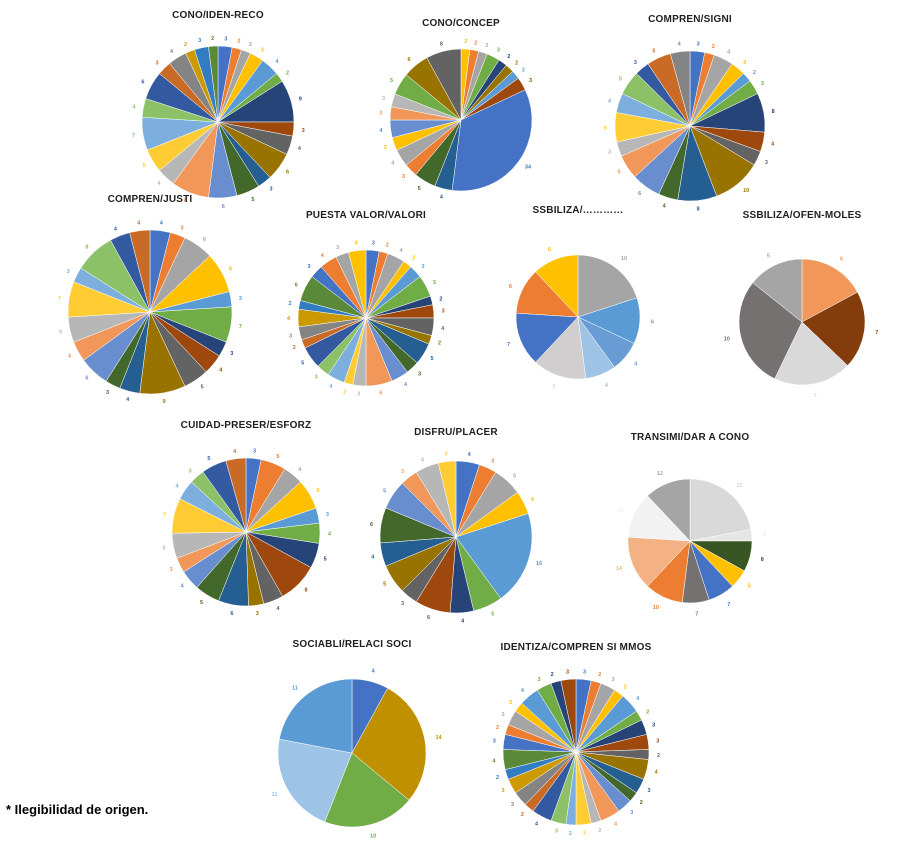 The height and width of the screenshot is (854, 913). I want to click on chart-title: DISFRU/PLACER, so click(456, 432).